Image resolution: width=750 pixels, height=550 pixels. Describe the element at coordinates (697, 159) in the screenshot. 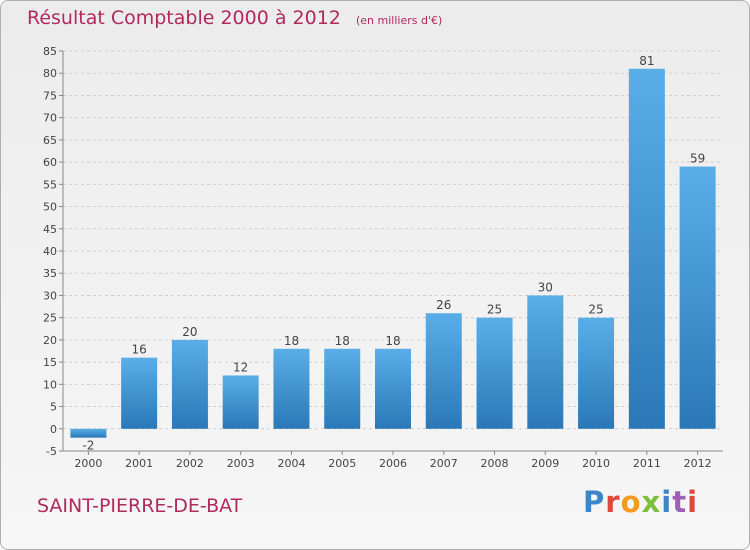

I see `value-label-2012: 59` at that location.